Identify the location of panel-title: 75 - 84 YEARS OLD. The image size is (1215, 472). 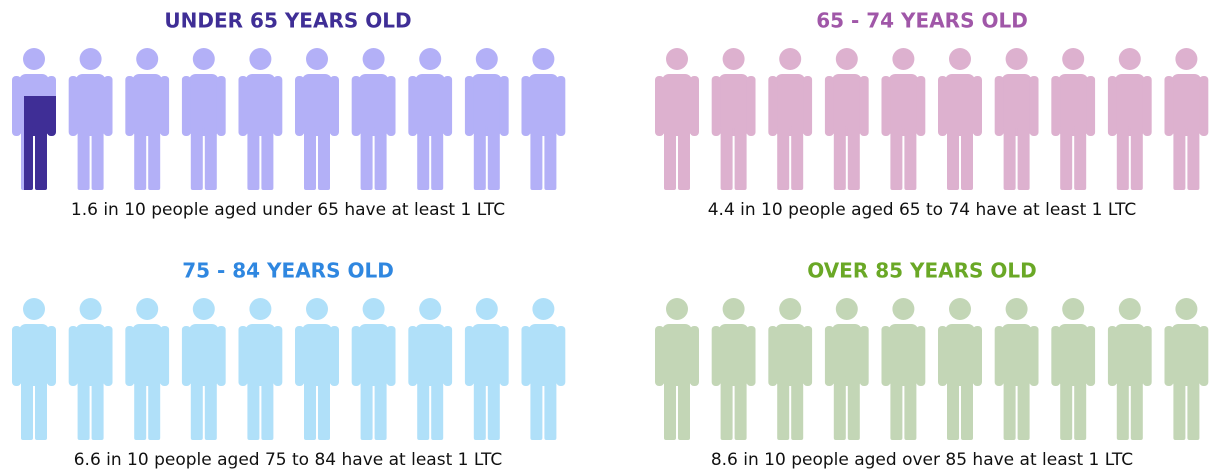
(288, 271).